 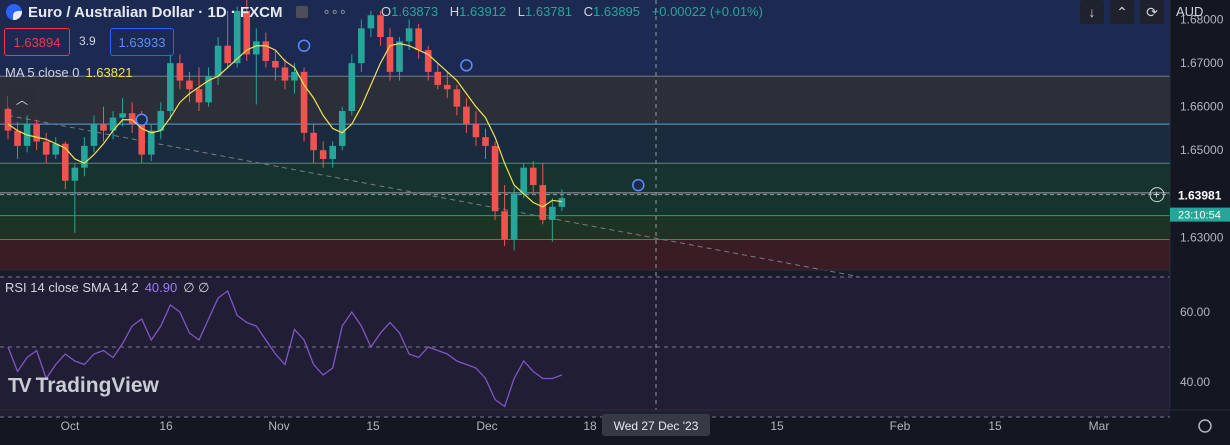 I want to click on refresh-icon: ⟳, so click(x=1152, y=11).